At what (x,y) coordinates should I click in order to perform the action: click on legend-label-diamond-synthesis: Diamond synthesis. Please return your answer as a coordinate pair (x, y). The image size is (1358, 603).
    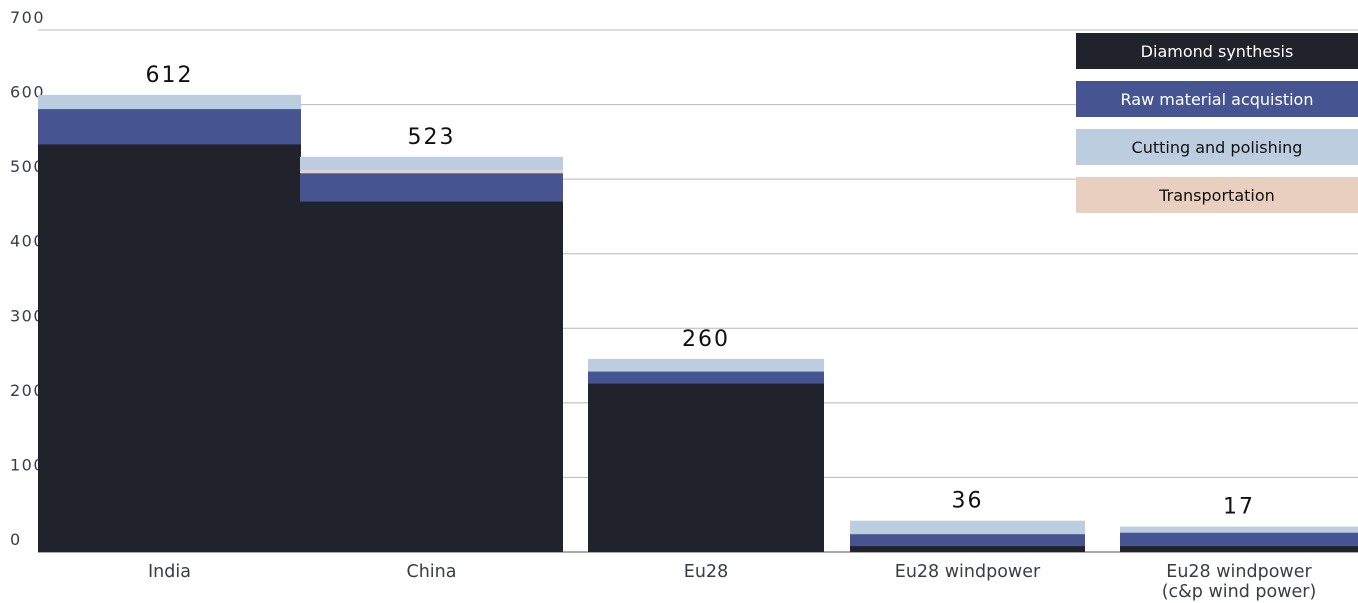
    Looking at the image, I should click on (1217, 51).